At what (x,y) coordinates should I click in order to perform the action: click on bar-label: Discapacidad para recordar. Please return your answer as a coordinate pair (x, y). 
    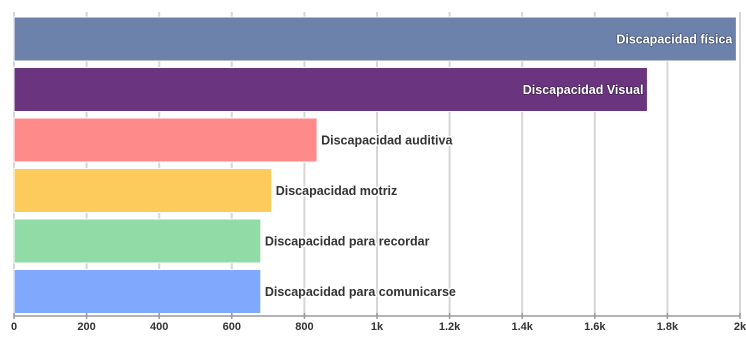
    Looking at the image, I should click on (347, 242).